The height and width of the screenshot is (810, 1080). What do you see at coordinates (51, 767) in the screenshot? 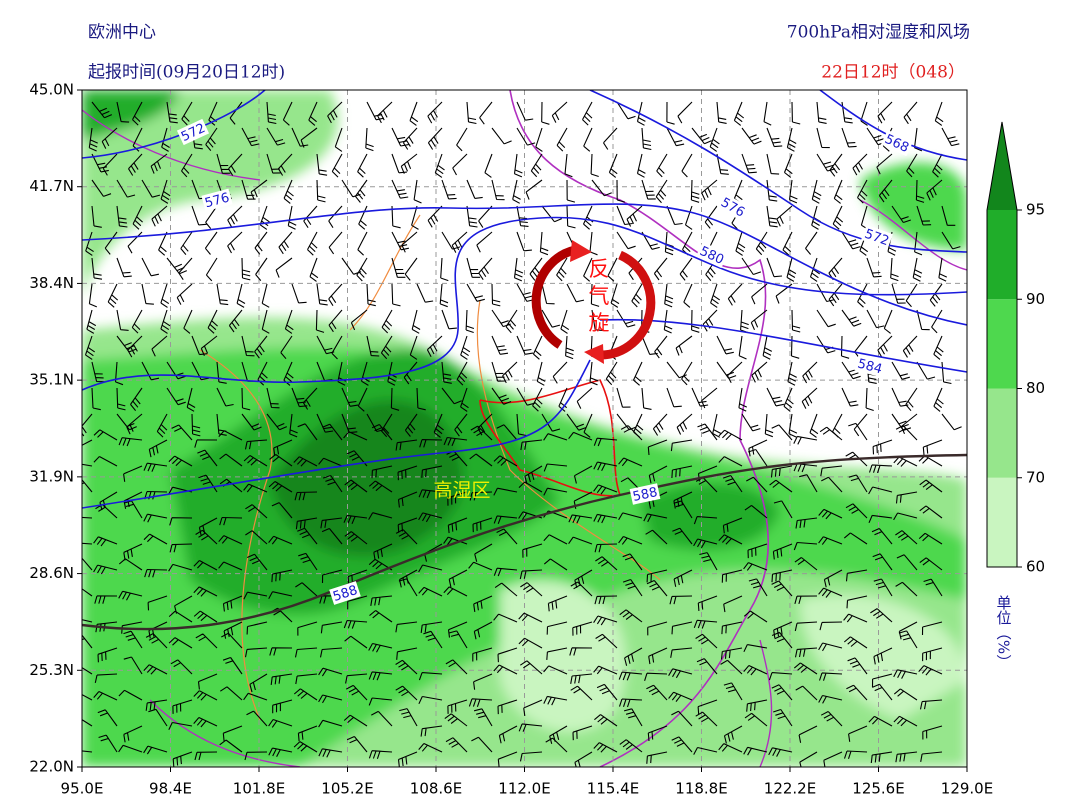
I see `lat-label: 22.0N` at bounding box center [51, 767].